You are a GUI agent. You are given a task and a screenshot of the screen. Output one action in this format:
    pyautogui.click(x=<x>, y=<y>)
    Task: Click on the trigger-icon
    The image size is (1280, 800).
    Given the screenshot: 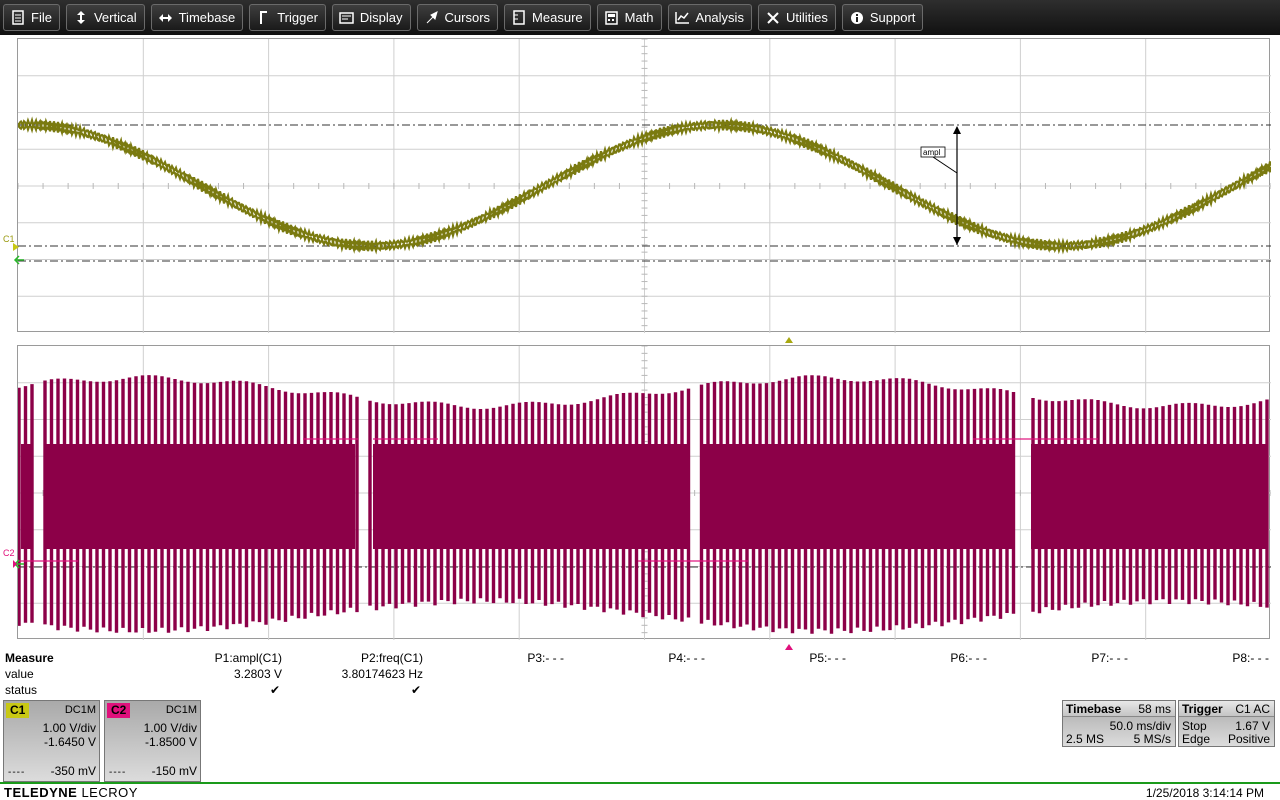 What is the action you would take?
    pyautogui.click(x=264, y=18)
    